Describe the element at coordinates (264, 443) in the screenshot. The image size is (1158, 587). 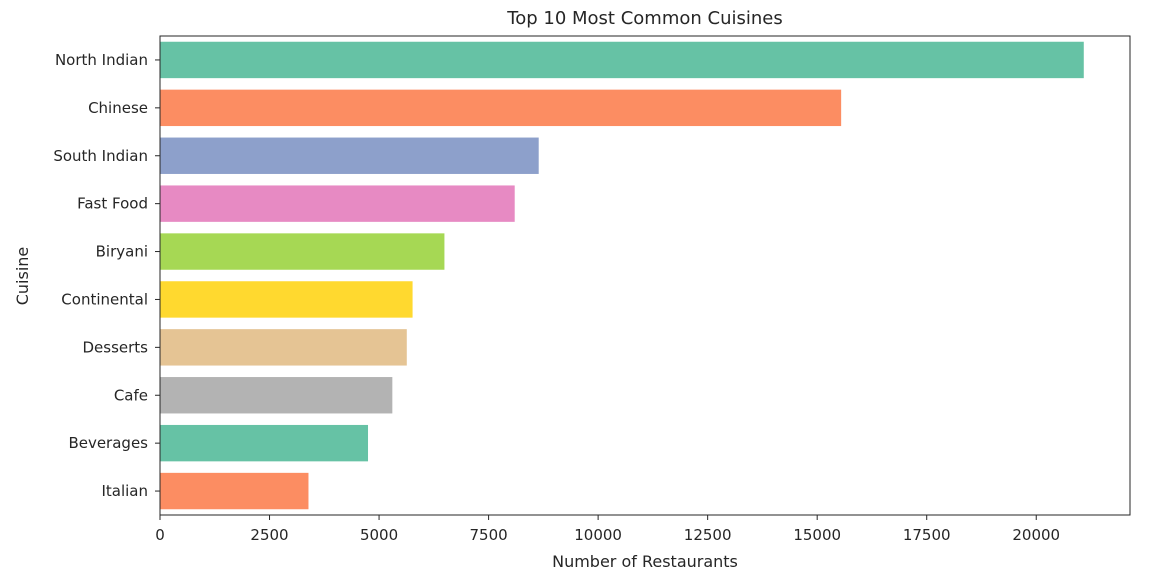
I see `bar-beverages` at that location.